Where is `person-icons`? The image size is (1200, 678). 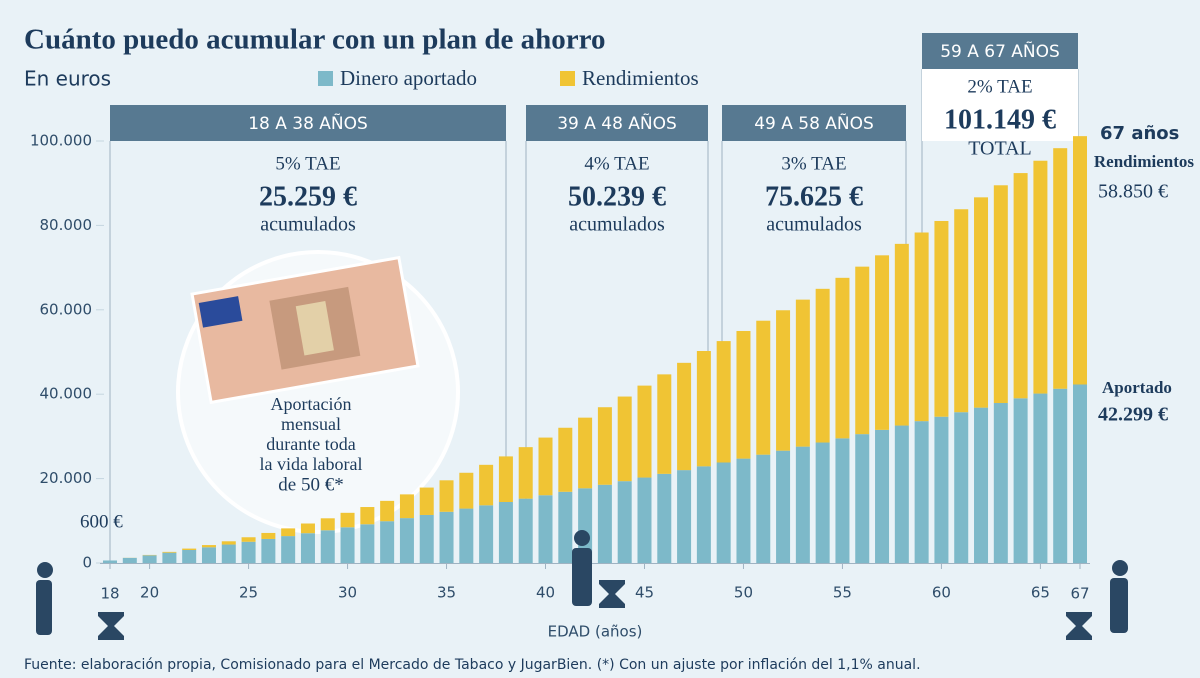 person-icons is located at coordinates (582, 582).